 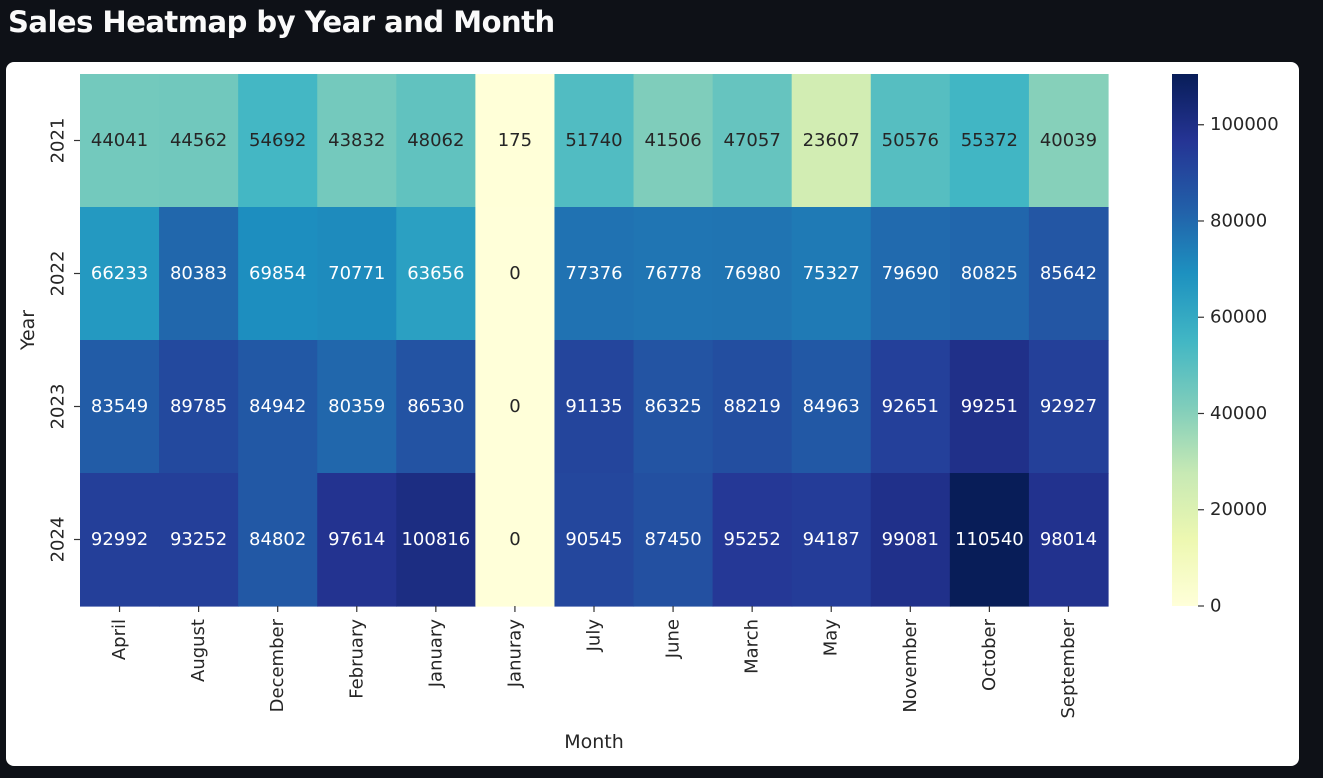 I want to click on cell-value-label: 95252, so click(x=752, y=539).